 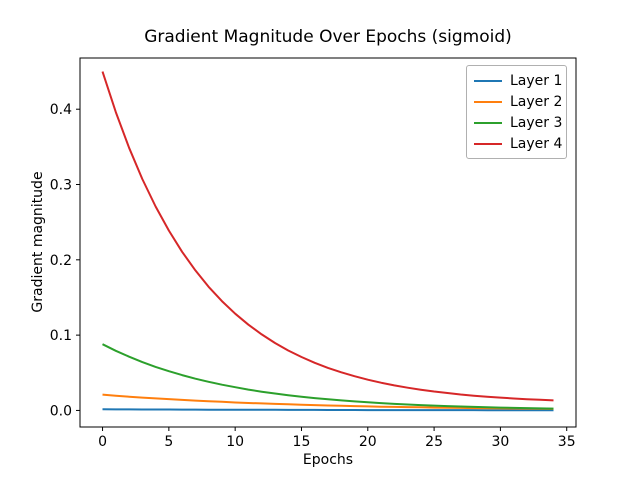 I want to click on x-tick-label: 20, so click(x=368, y=442).